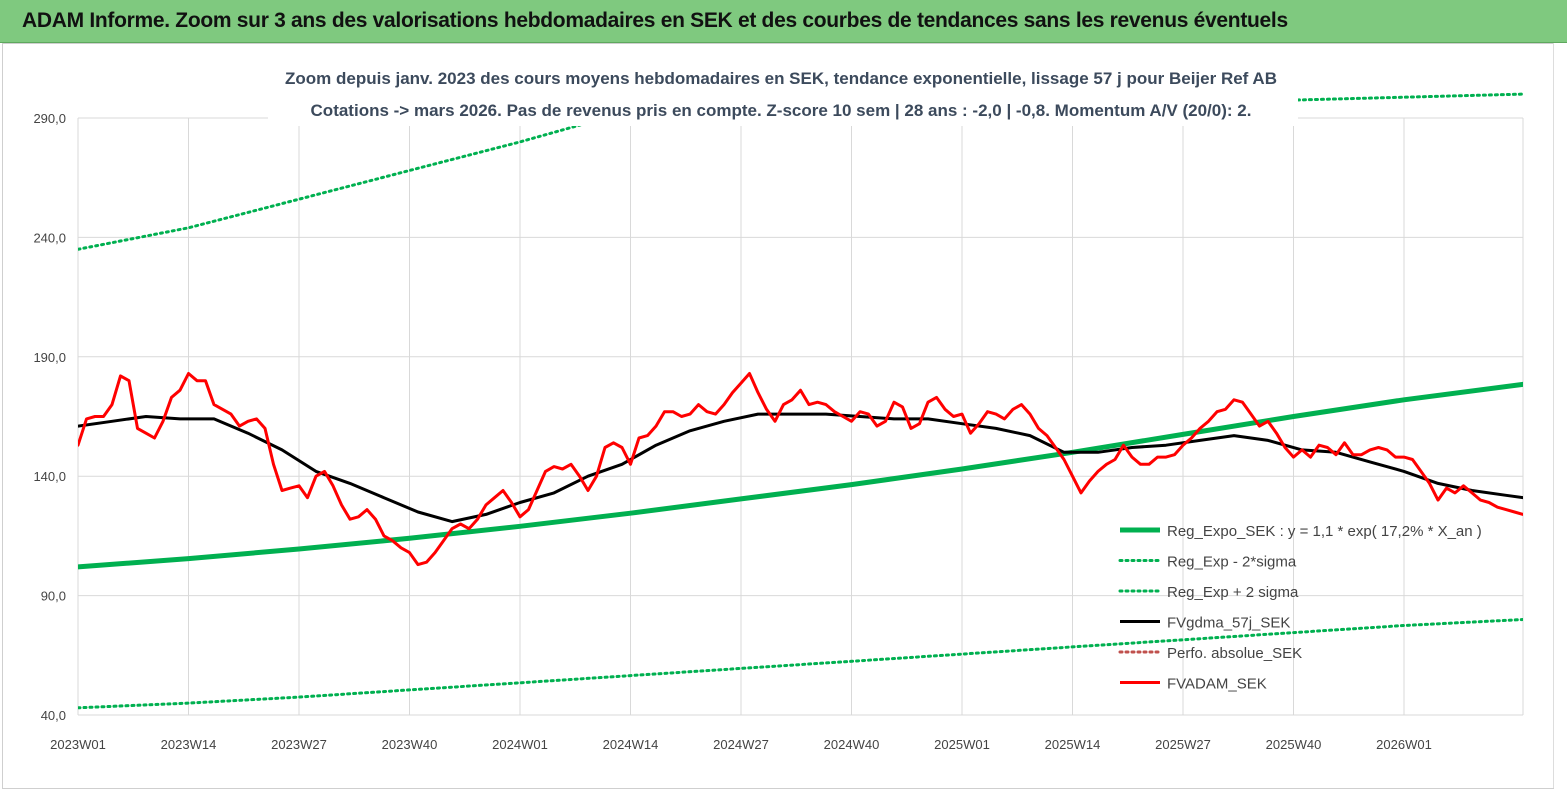  What do you see at coordinates (800, 664) in the screenshot?
I see `series-reg-exp-2-sigma` at bounding box center [800, 664].